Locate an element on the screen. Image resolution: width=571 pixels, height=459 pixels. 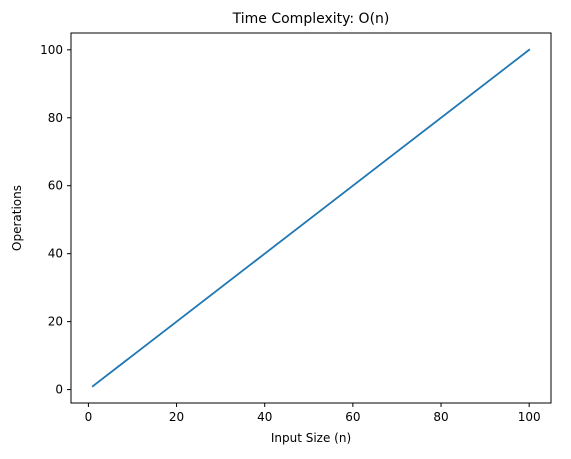
x-axis-label: Input Size (n) is located at coordinates (311, 438).